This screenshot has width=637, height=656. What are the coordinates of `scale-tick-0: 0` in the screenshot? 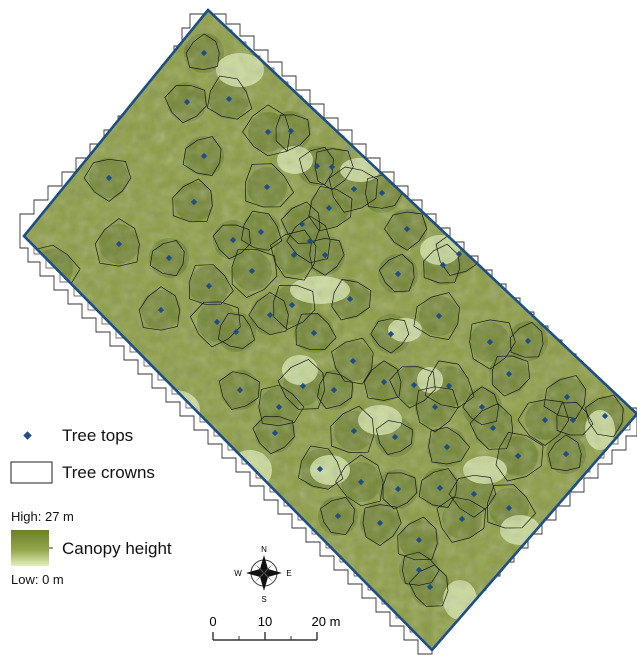 It's located at (212, 621).